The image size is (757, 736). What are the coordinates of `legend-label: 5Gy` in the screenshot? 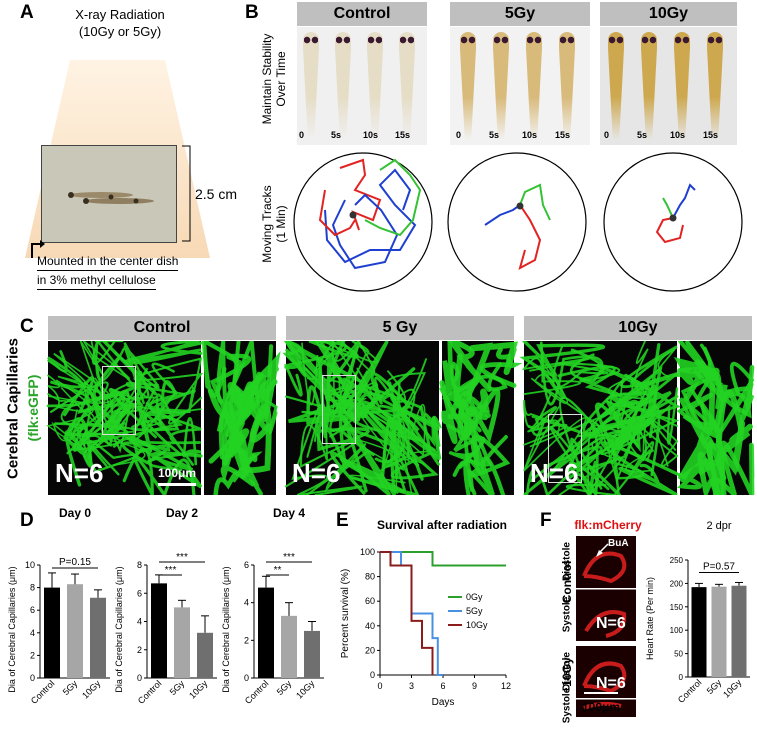 It's located at (474, 611).